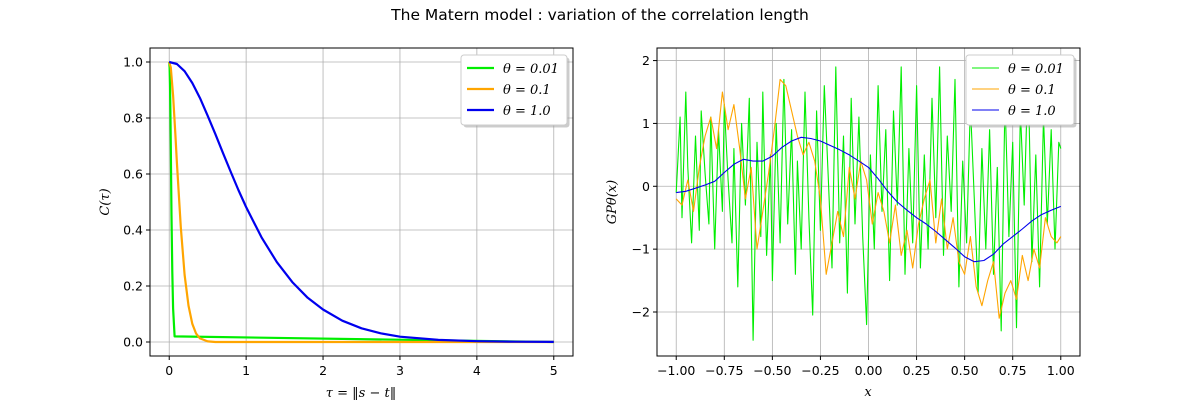  What do you see at coordinates (917, 370) in the screenshot?
I see `x-tick-label: 0.25` at bounding box center [917, 370].